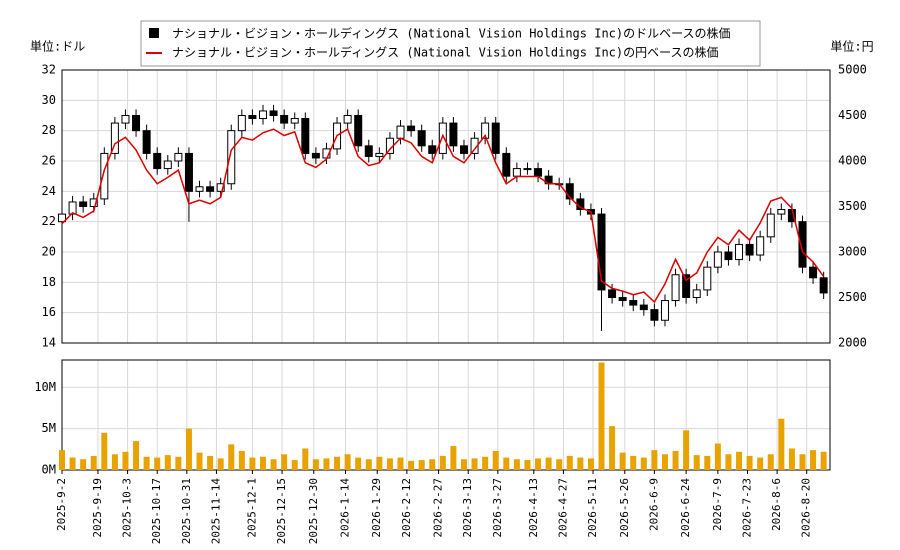 Image resolution: width=900 pixels, height=550 pixels. What do you see at coordinates (49, 252) in the screenshot?
I see `y-tick-label: 20` at bounding box center [49, 252].